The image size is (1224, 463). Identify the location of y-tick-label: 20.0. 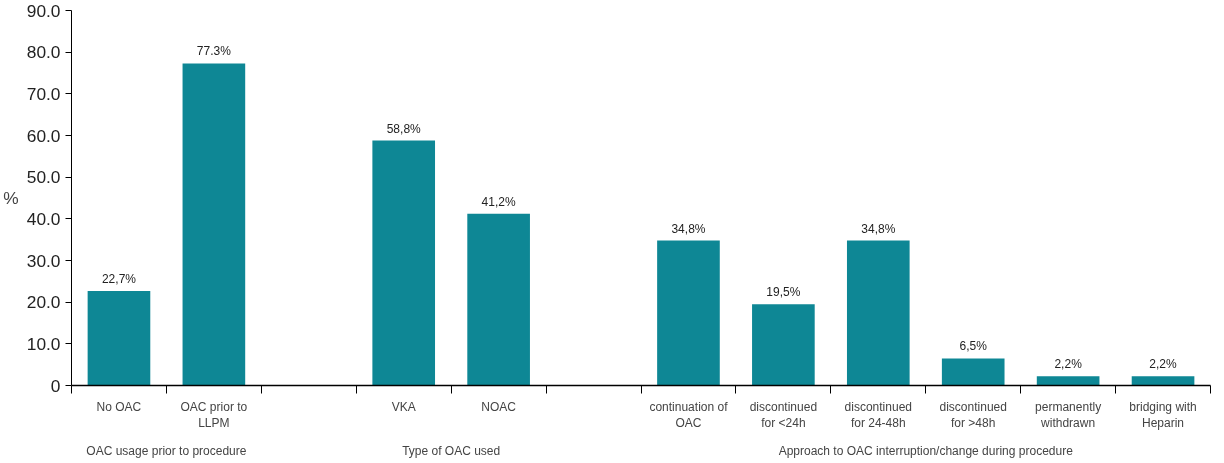
(43, 302).